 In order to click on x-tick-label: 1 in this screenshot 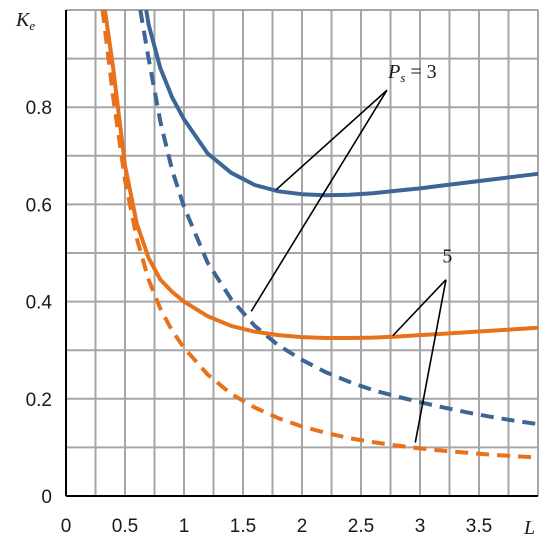, I will do `click(184, 526)`.